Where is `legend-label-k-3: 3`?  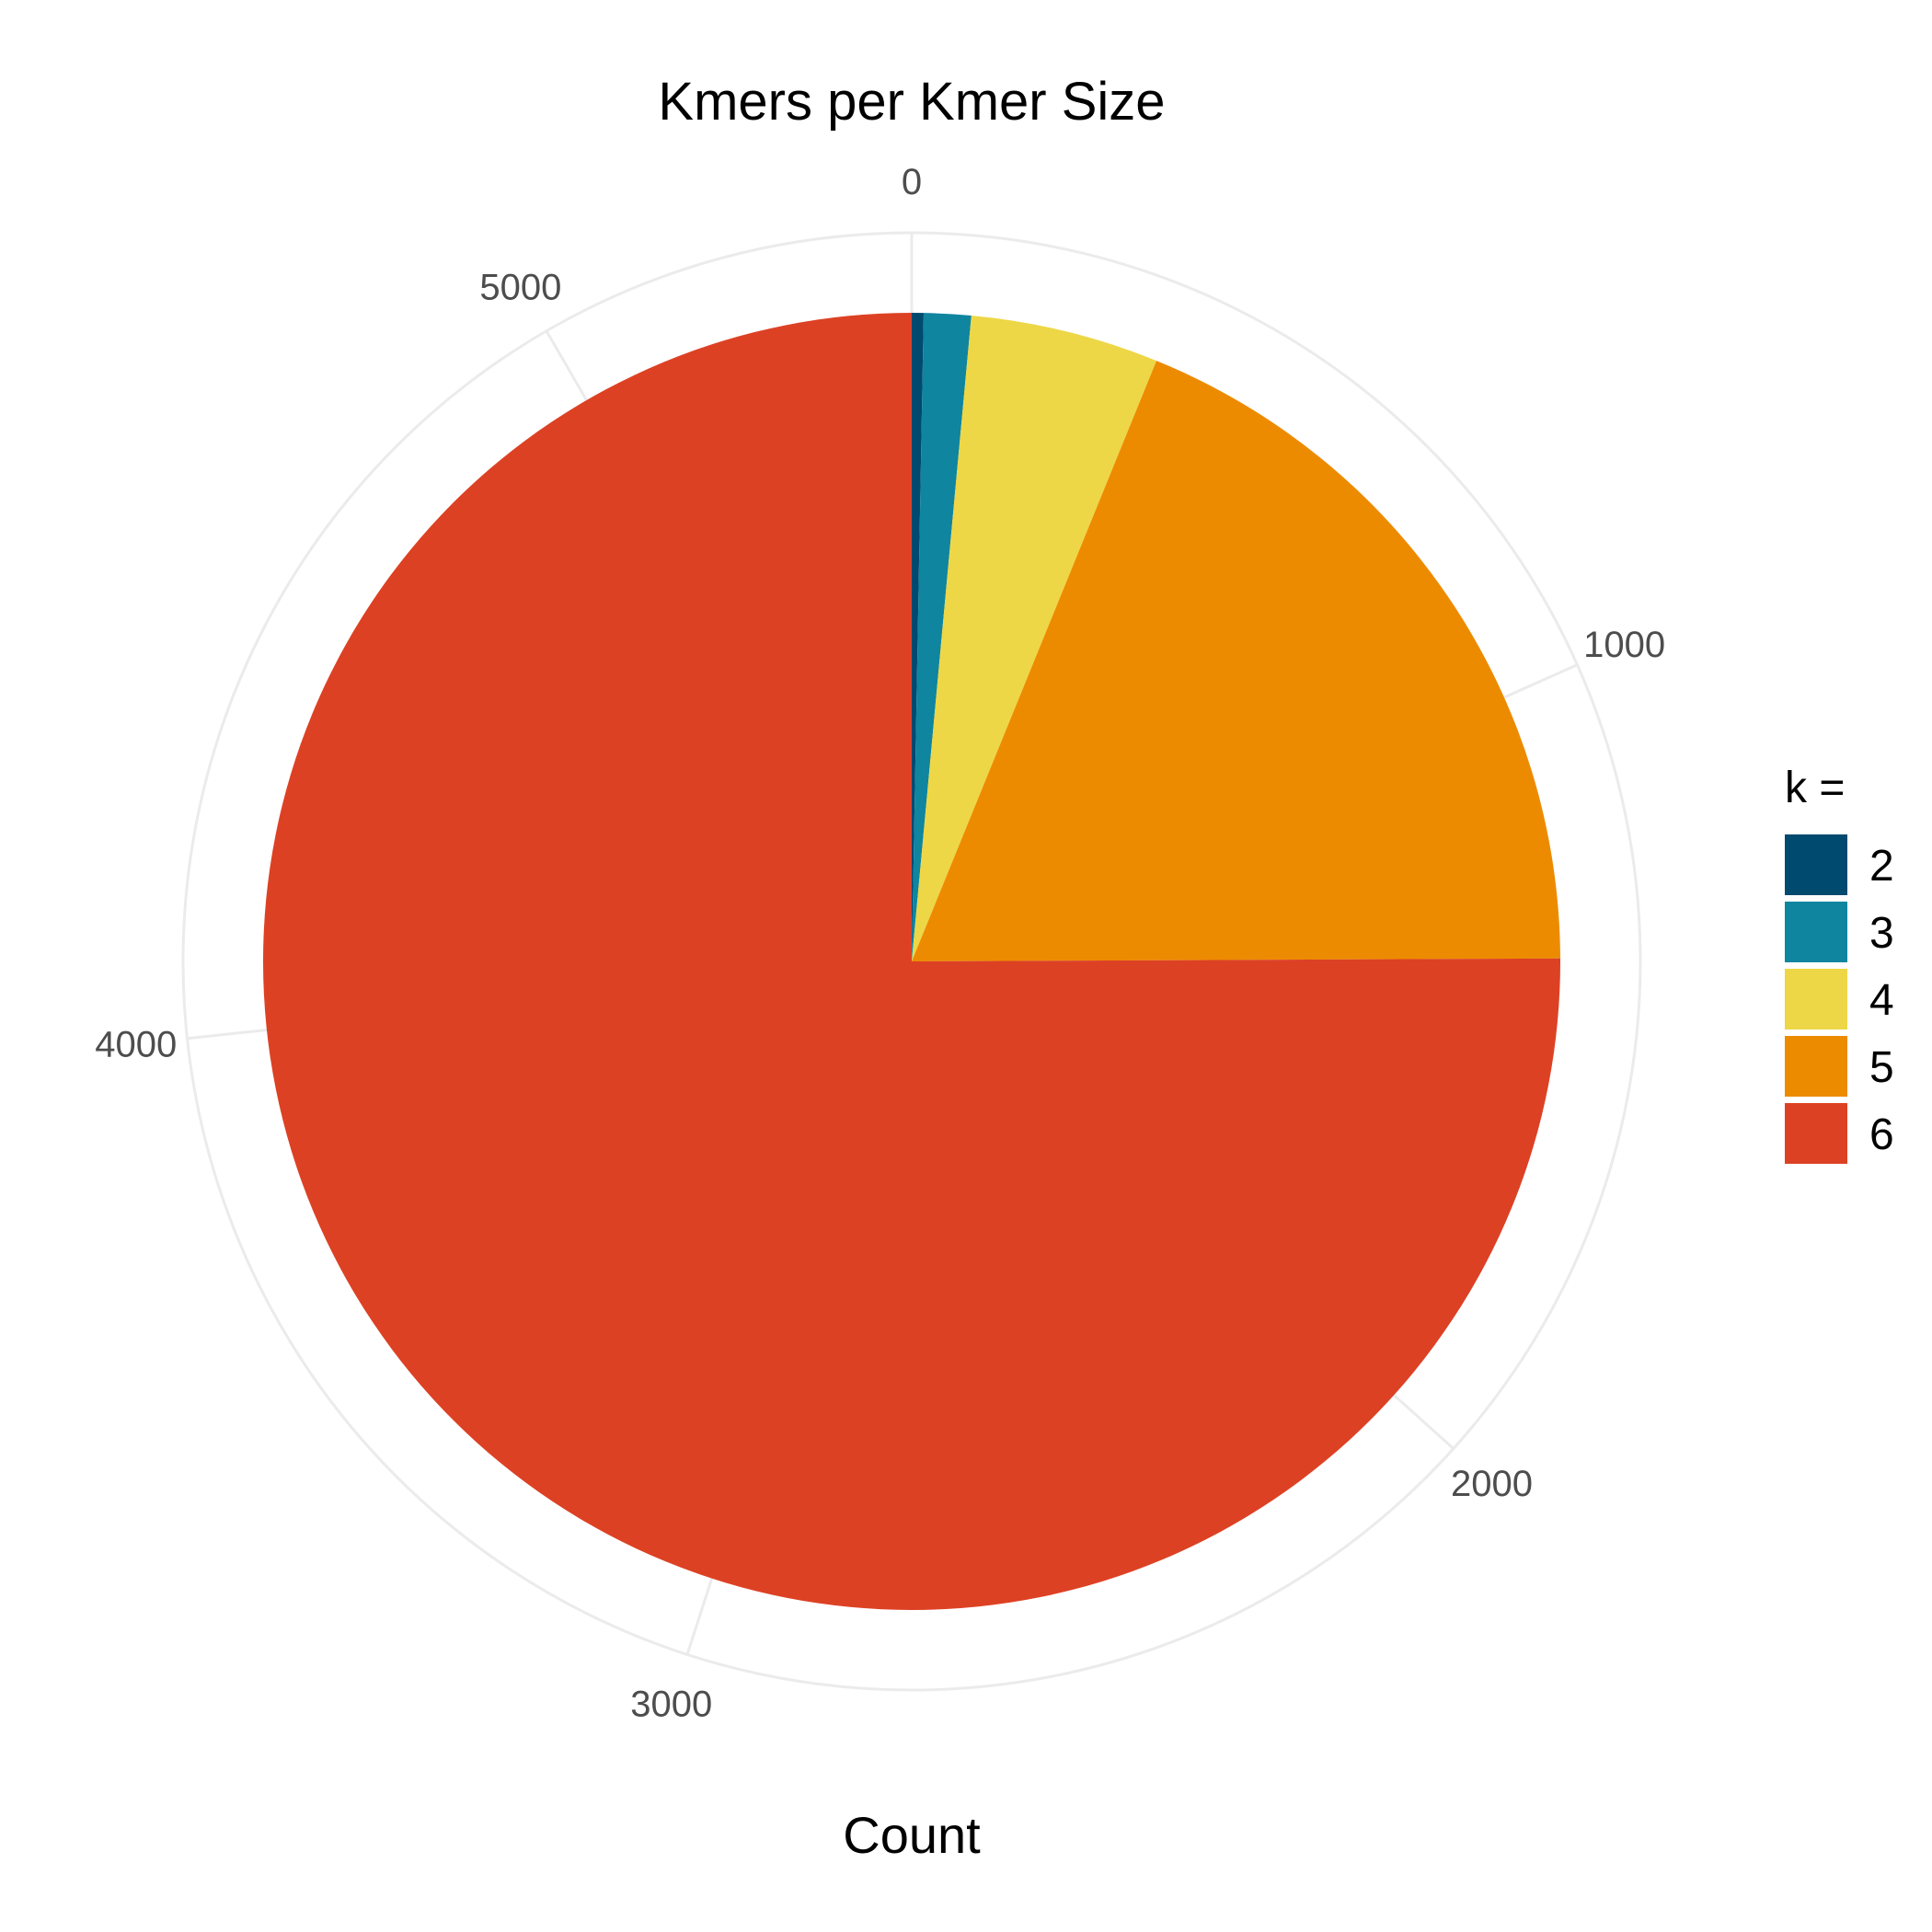
legend-label-k-3: 3 is located at coordinates (1881, 933).